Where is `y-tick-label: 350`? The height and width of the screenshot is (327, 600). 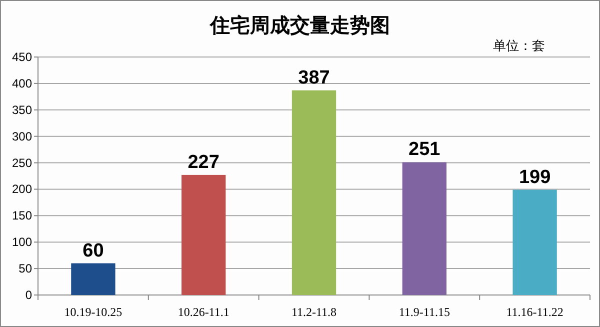 y-tick-label: 350 is located at coordinates (22, 109).